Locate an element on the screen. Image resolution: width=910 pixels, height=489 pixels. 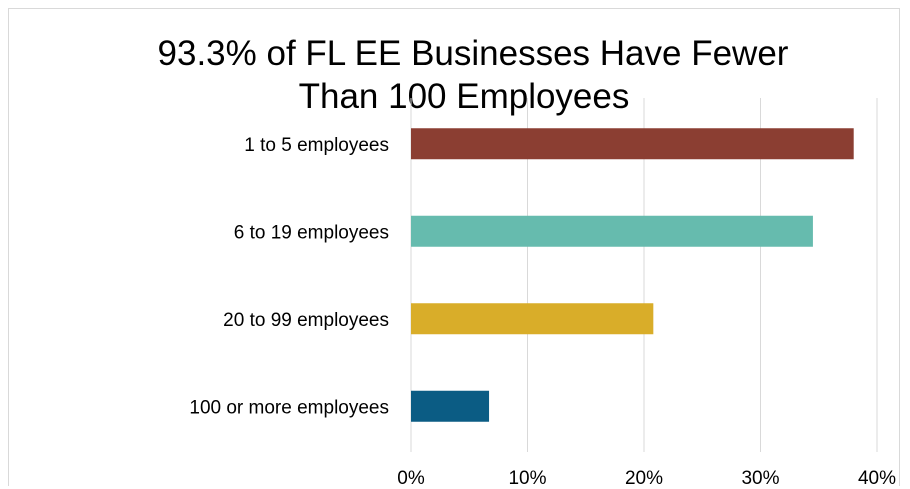
x-tick-label-0: 0% is located at coordinates (411, 478).